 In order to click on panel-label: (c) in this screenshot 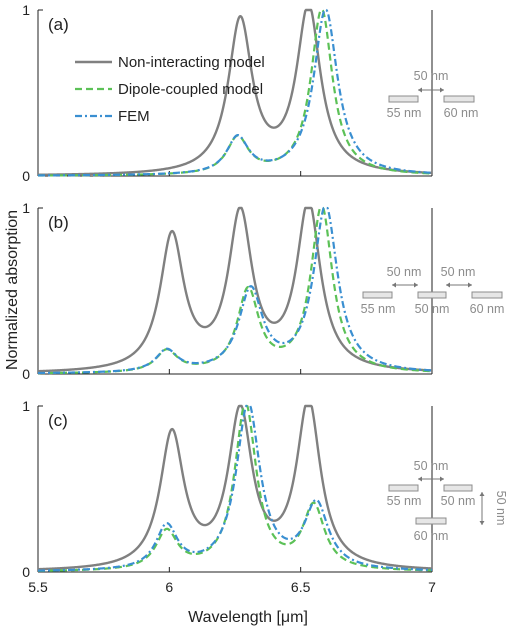, I will do `click(58, 420)`.